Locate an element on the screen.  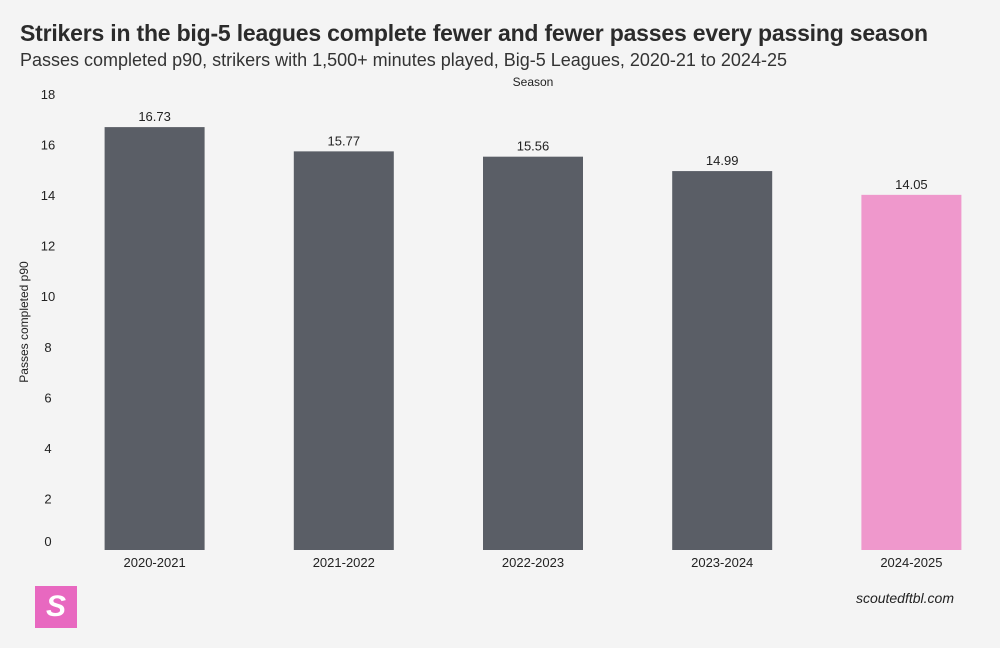
bar-2021-2022 is located at coordinates (343, 350).